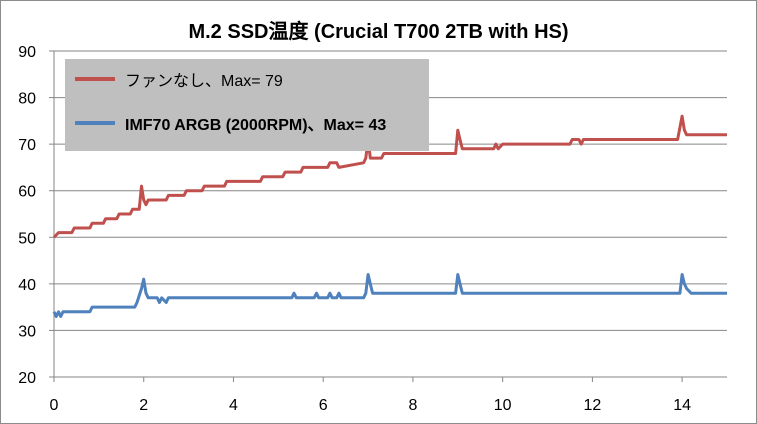 The width and height of the screenshot is (757, 424). I want to click on y-tick-label-30: 30, so click(27, 331).